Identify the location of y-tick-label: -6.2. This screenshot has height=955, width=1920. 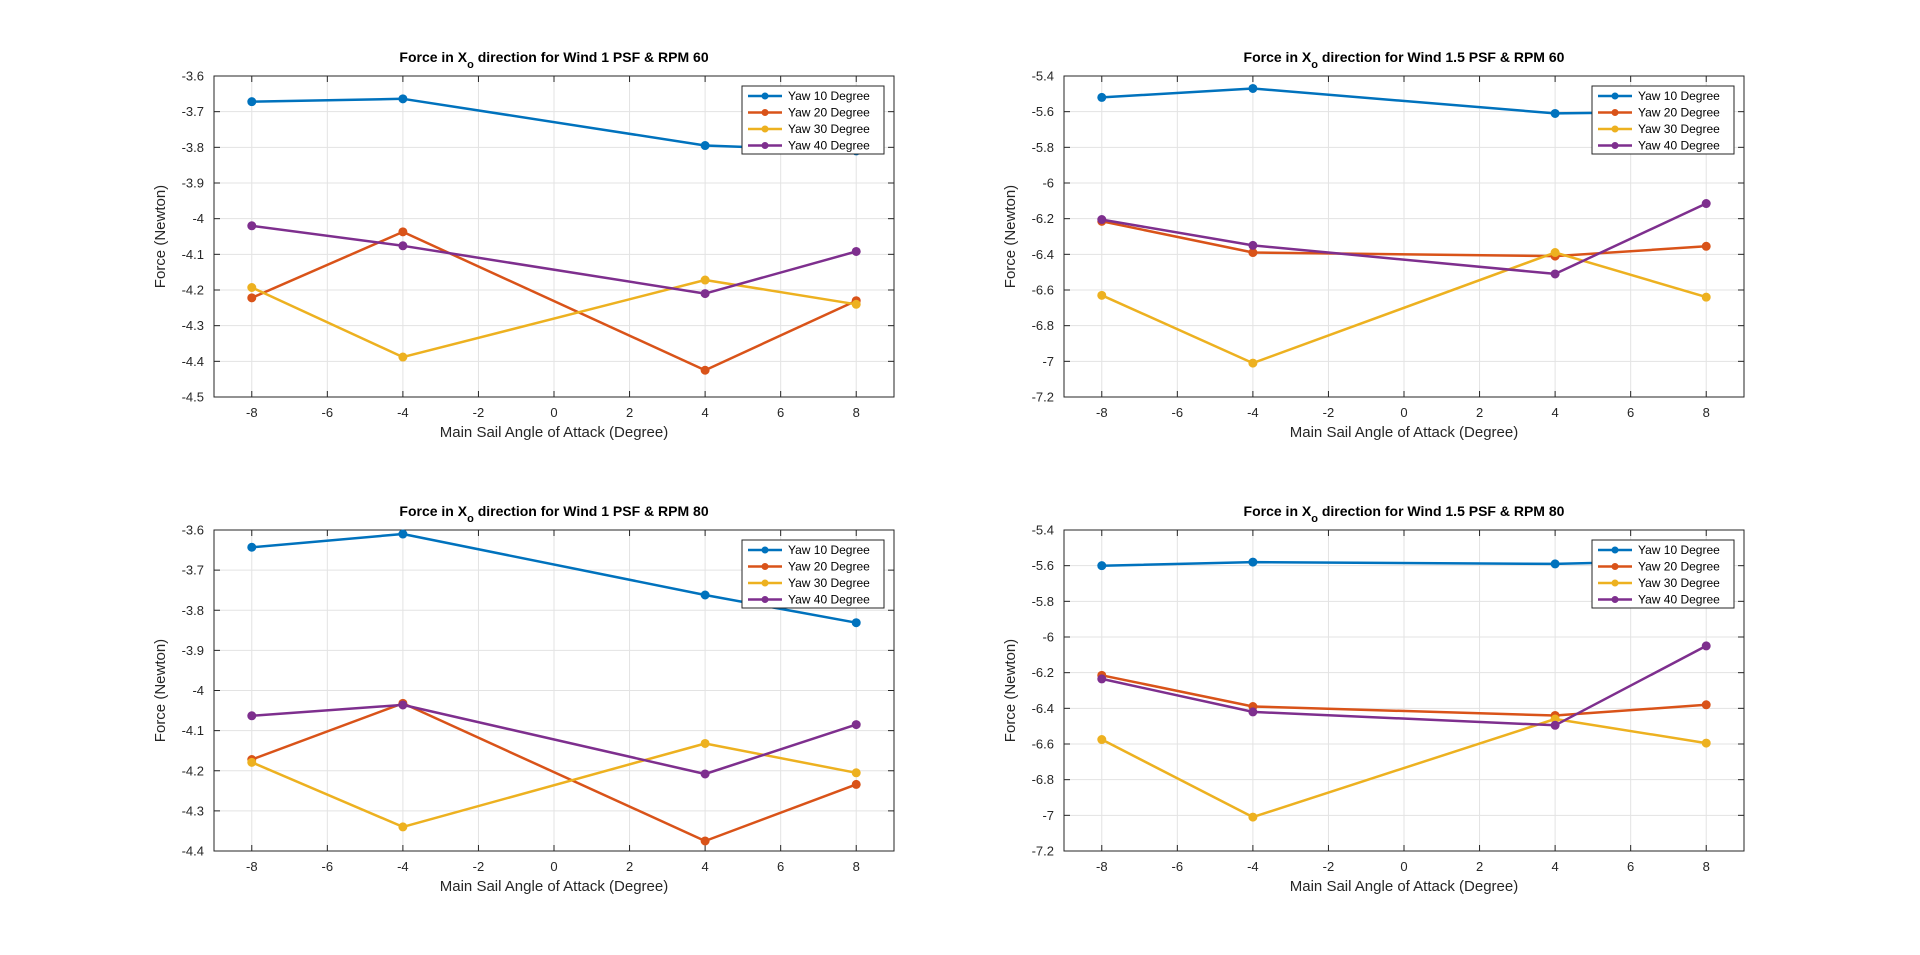
(1043, 218).